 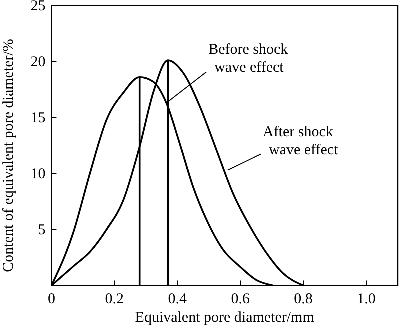 What do you see at coordinates (52, 300) in the screenshot?
I see `x-tick-label: 0` at bounding box center [52, 300].